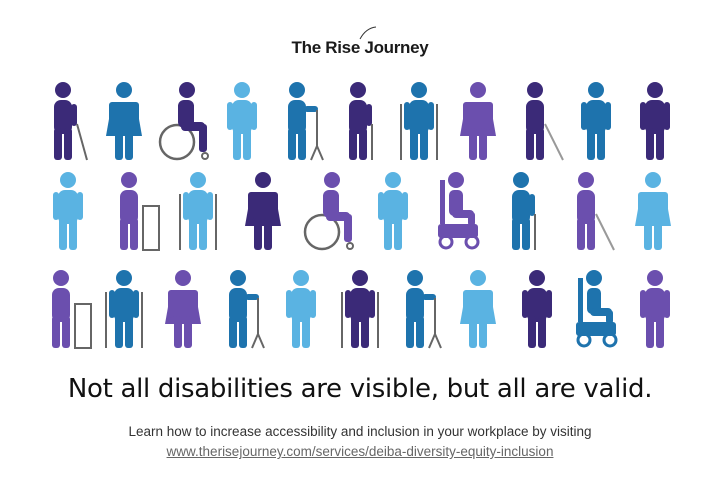 This screenshot has width=720, height=480. I want to click on person-cane-icon, so click(65, 123).